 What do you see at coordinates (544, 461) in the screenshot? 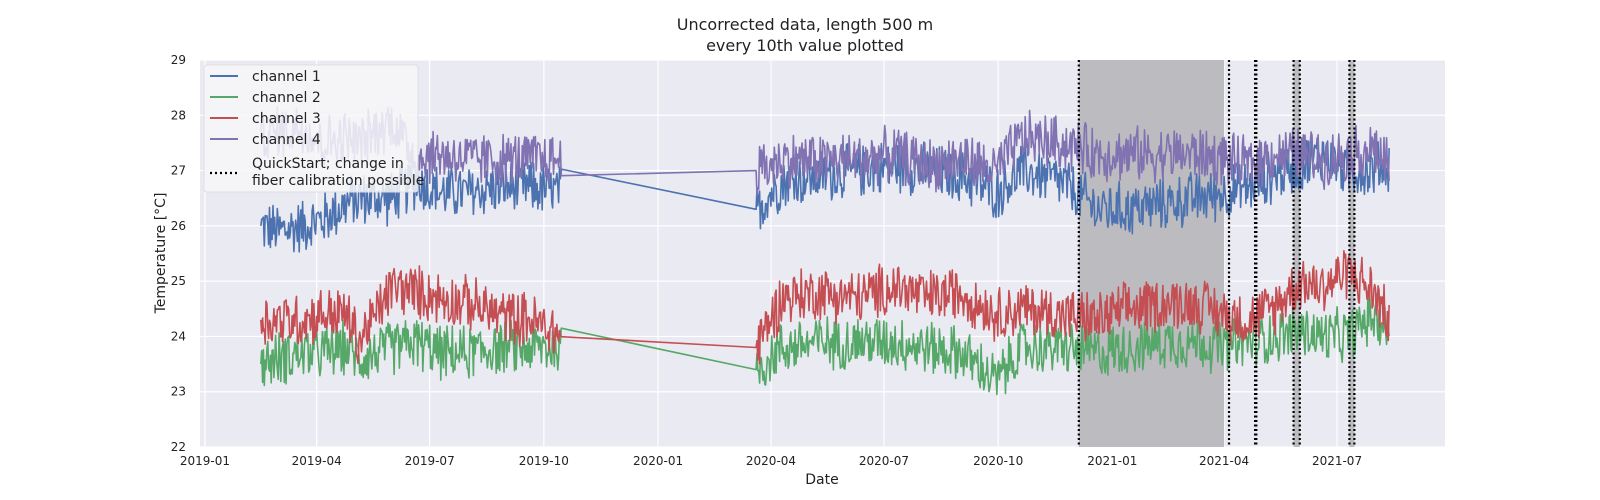
I see `x-tick-label: 2019-10` at bounding box center [544, 461].